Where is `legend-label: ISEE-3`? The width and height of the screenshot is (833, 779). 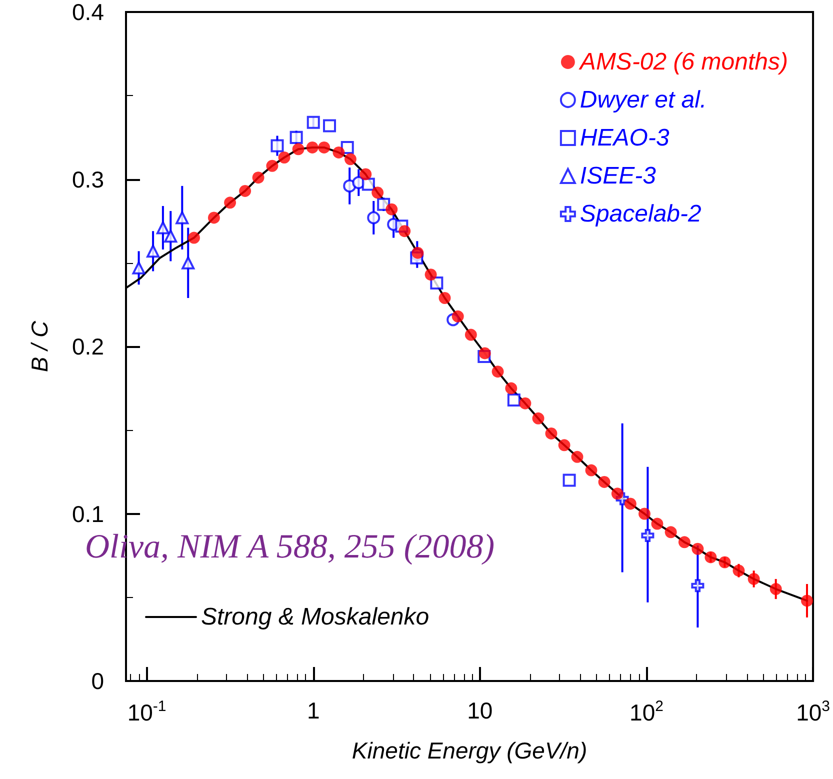
legend-label: ISEE-3 is located at coordinates (618, 176).